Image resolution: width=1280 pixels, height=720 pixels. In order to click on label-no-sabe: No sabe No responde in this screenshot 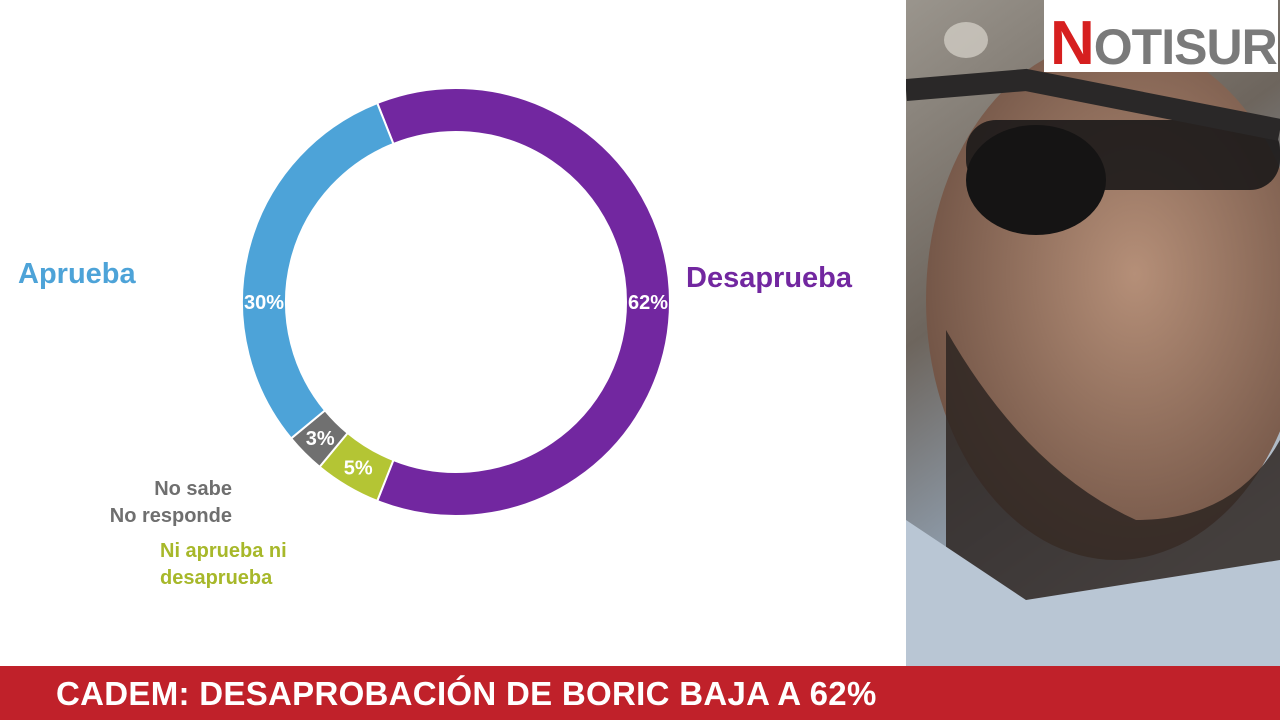, I will do `click(151, 503)`.